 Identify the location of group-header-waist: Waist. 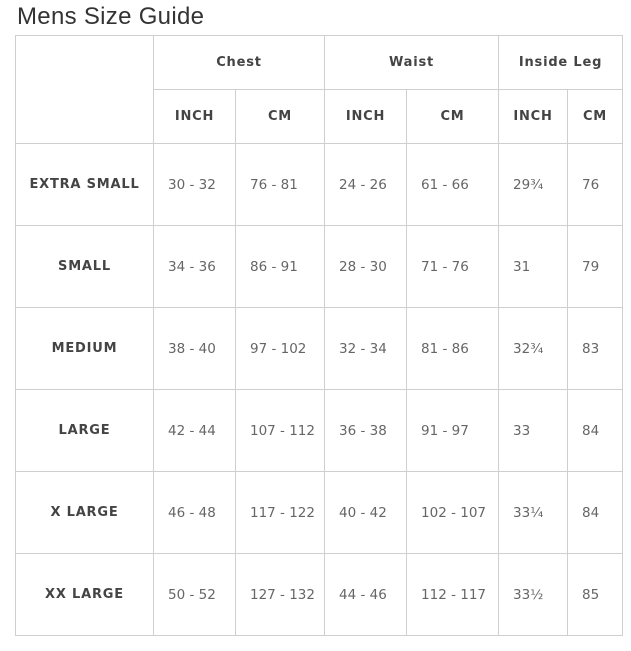
(412, 62).